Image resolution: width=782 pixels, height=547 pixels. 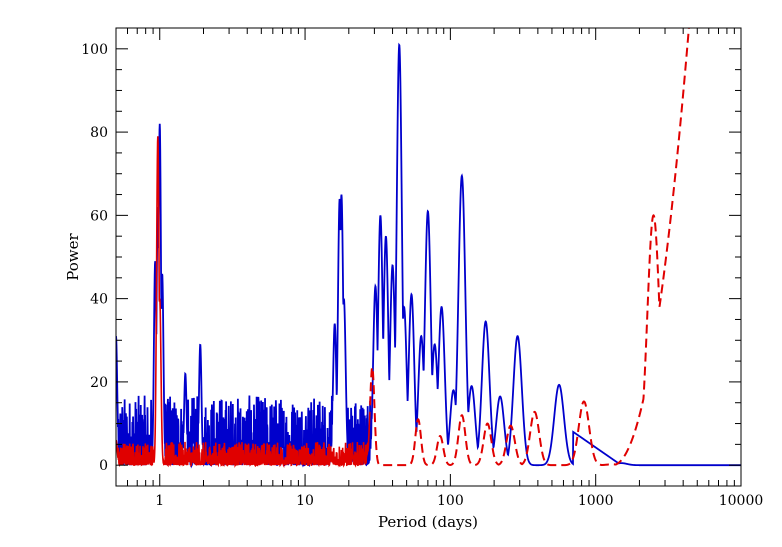 What do you see at coordinates (99, 133) in the screenshot?
I see `y-tick-label: 80` at bounding box center [99, 133].